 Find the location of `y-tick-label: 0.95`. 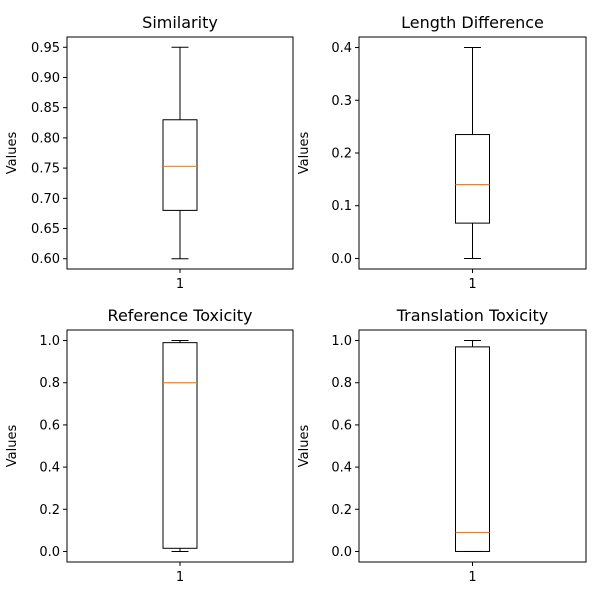

y-tick-label: 0.95 is located at coordinates (45, 48).